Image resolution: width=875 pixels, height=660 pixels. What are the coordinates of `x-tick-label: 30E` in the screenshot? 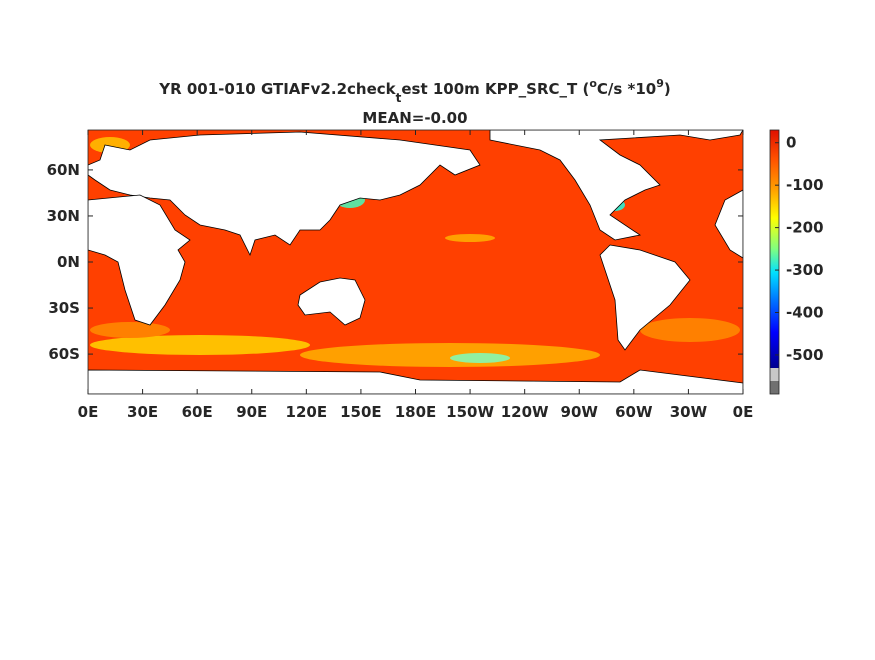 It's located at (142, 412).